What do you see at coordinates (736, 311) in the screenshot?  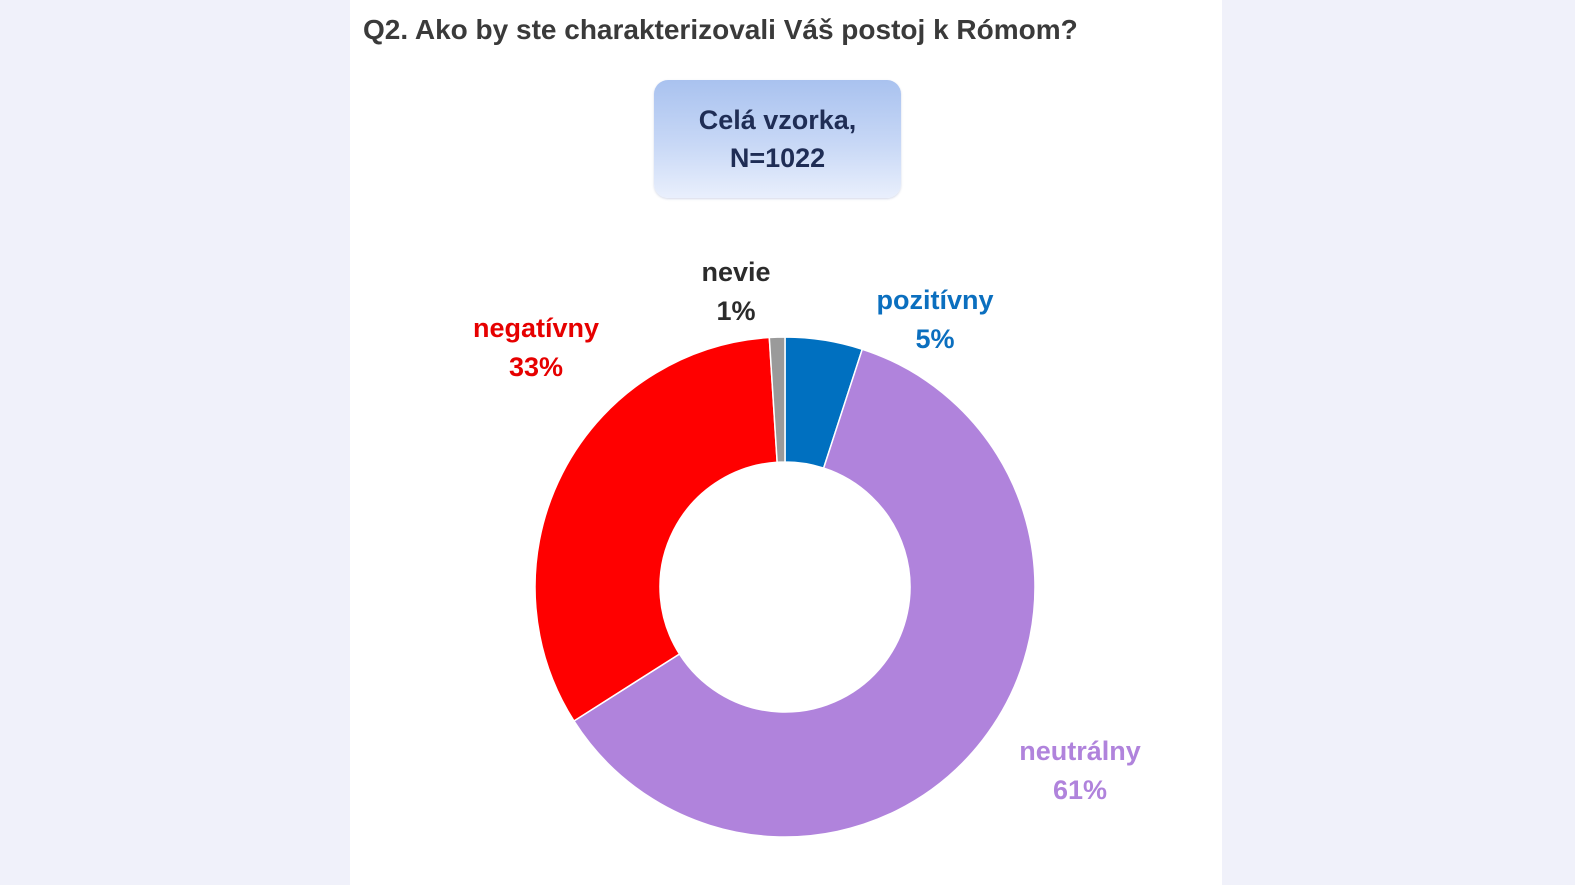 I see `slice-value-nevie: 1%` at bounding box center [736, 311].